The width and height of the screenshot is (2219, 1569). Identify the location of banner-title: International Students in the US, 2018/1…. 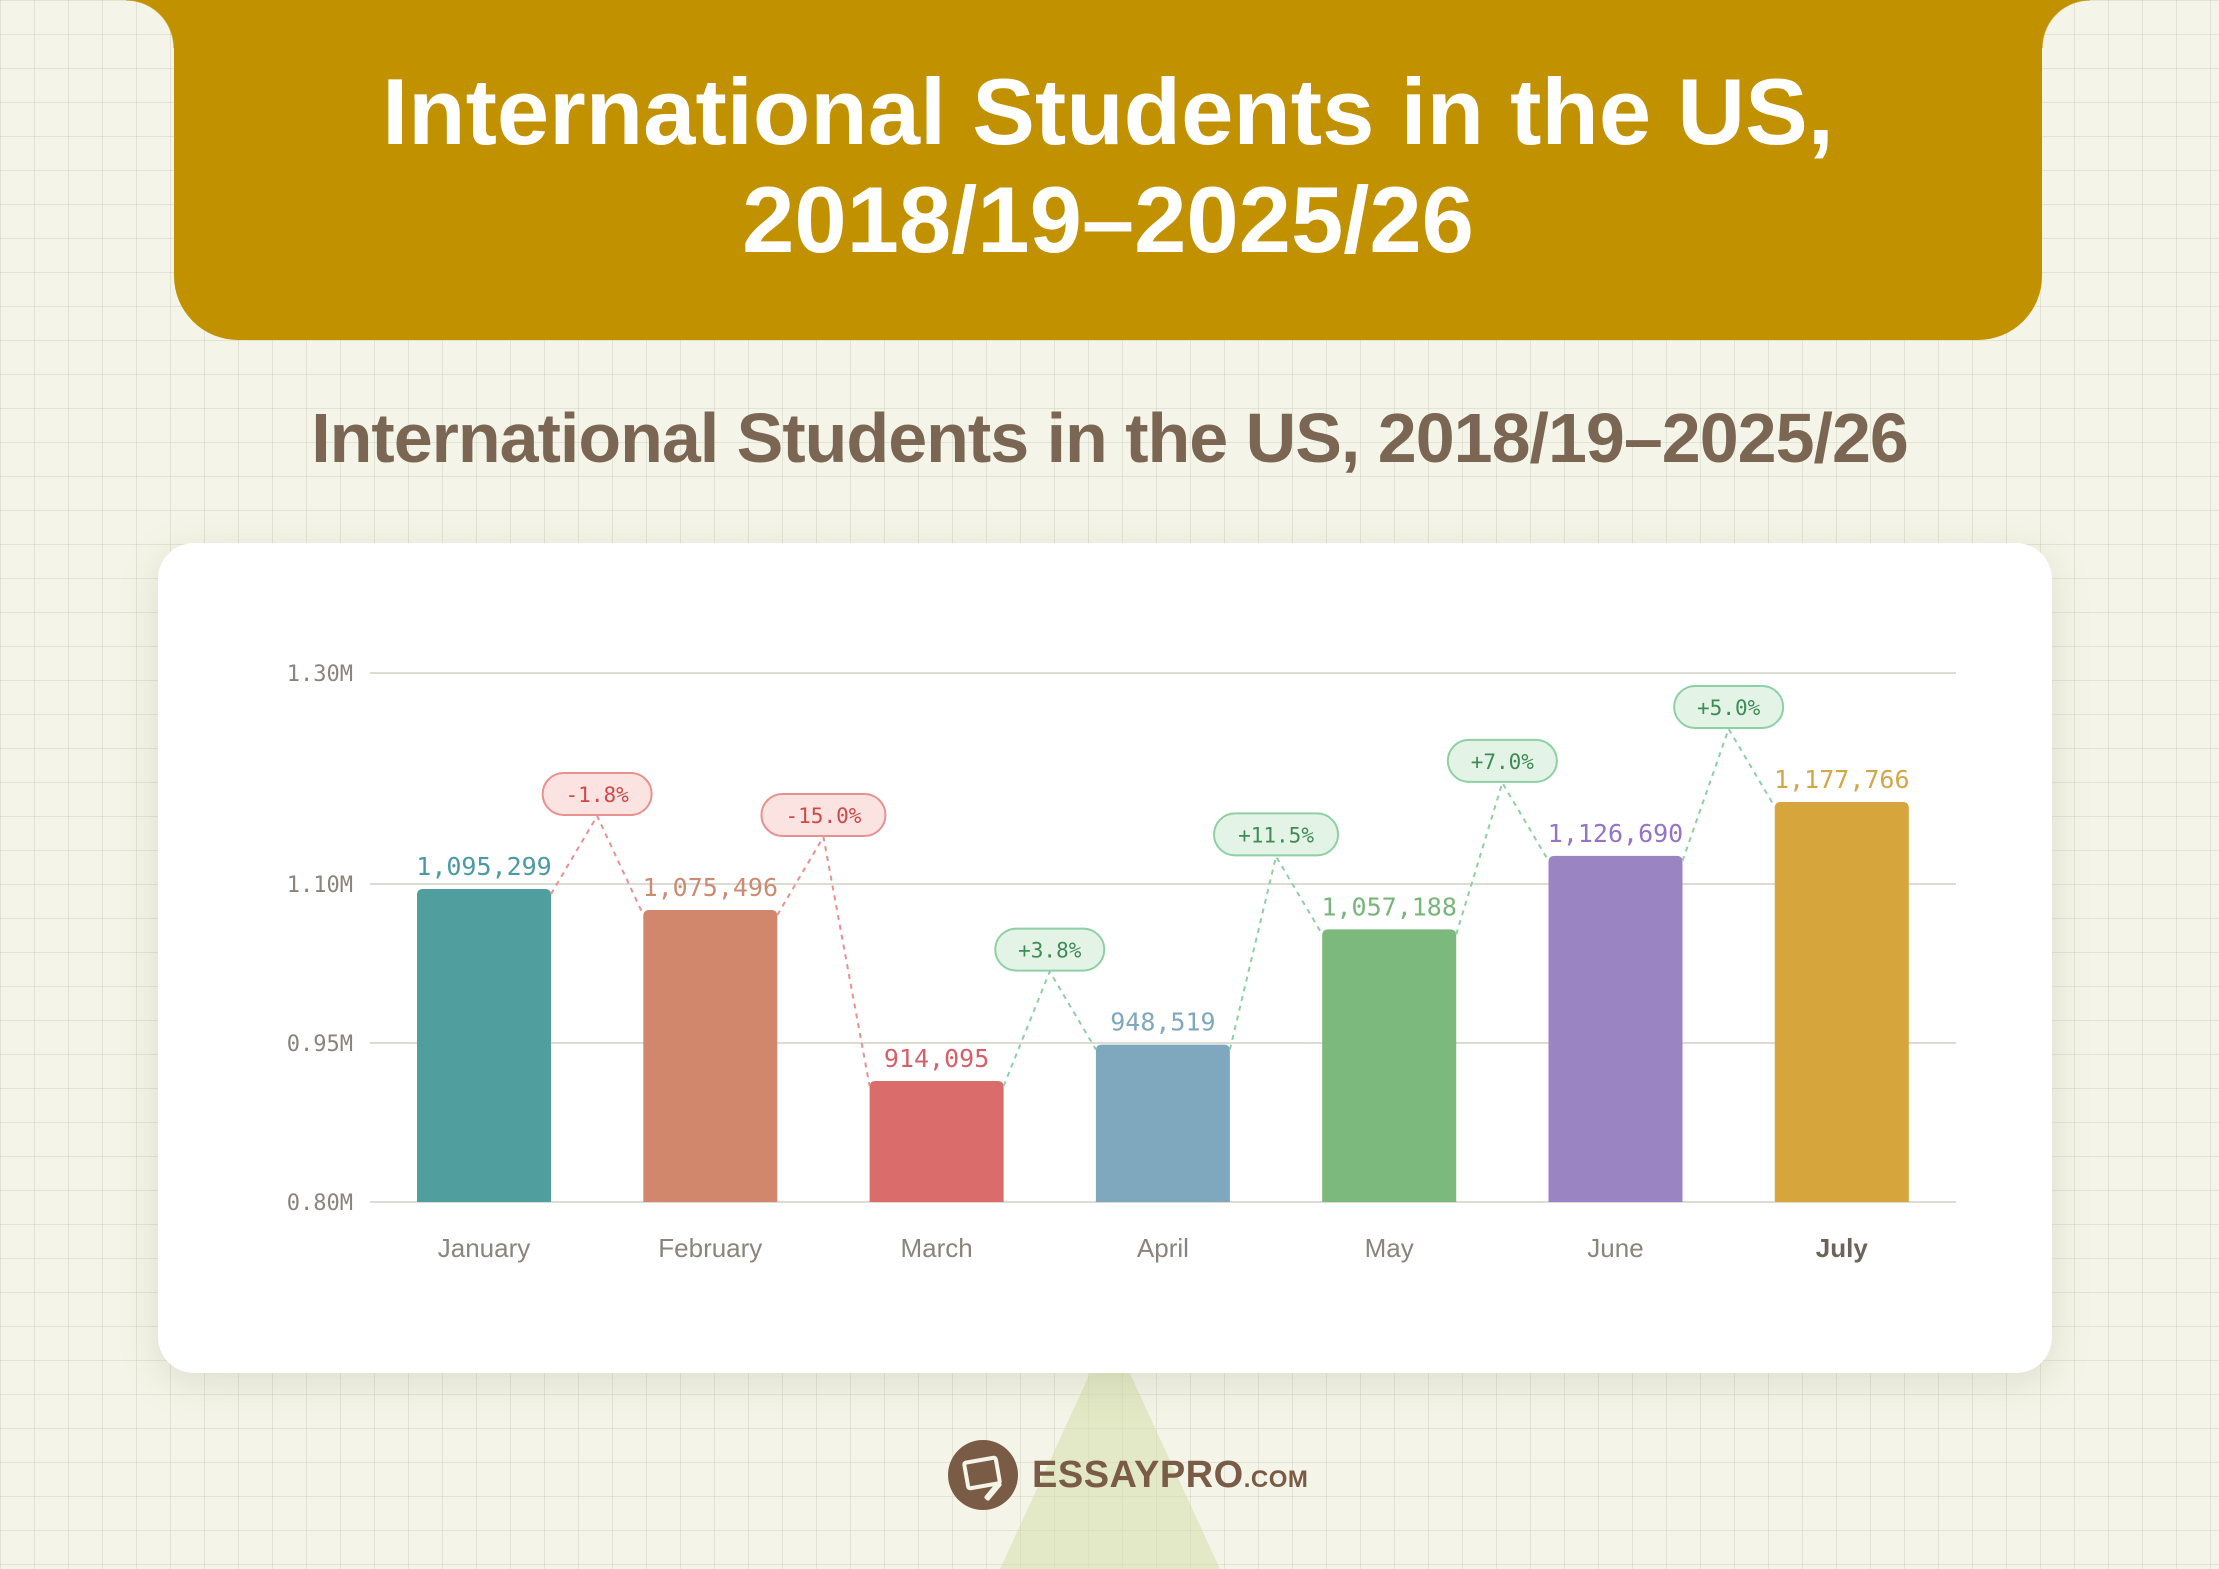
(1108, 165).